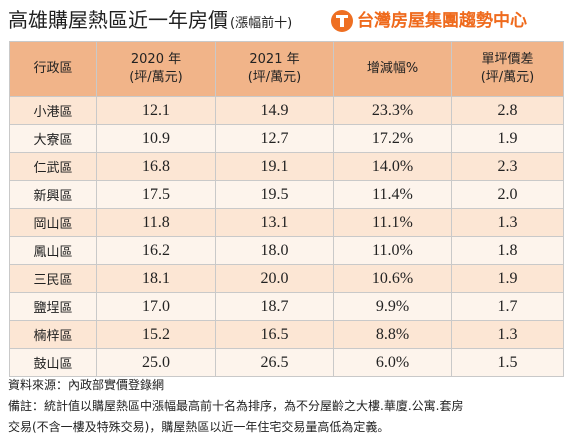 The height and width of the screenshot is (441, 573). I want to click on cell-diff: 2.8, so click(507, 110).